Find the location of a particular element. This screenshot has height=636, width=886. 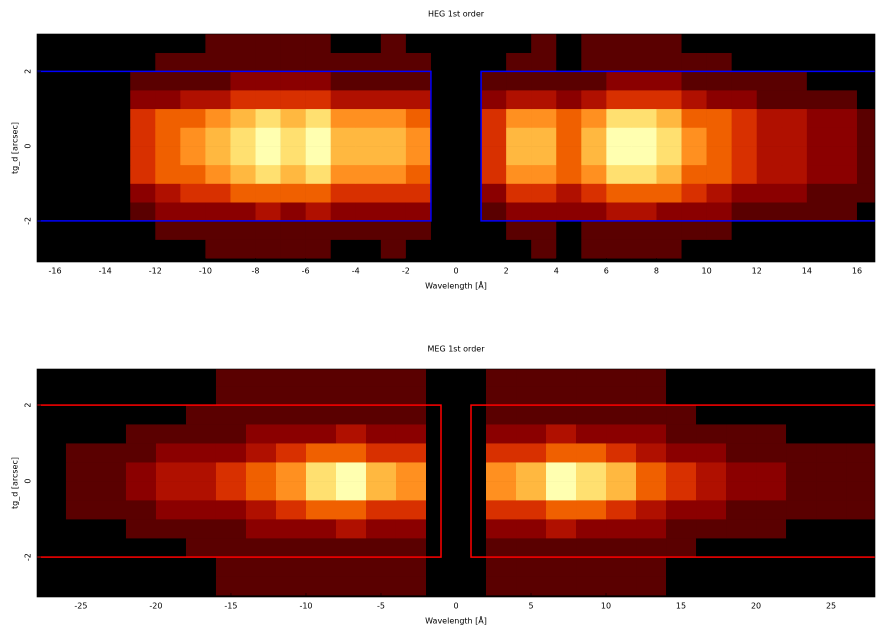

x-tick-label: 15 is located at coordinates (681, 606).